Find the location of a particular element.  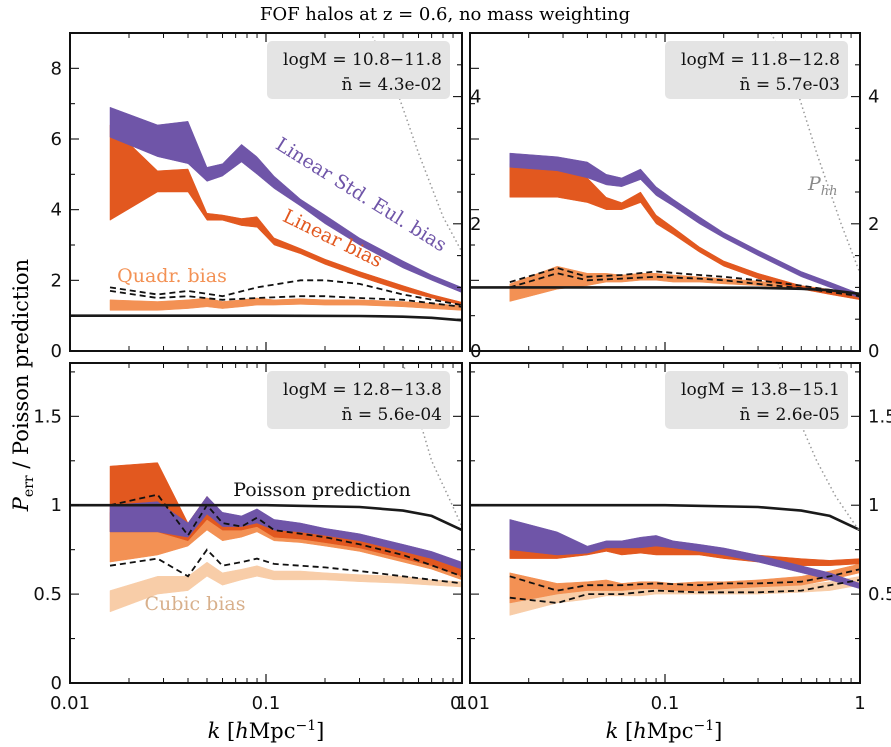

y-tick-label: 2 is located at coordinates (56, 280).